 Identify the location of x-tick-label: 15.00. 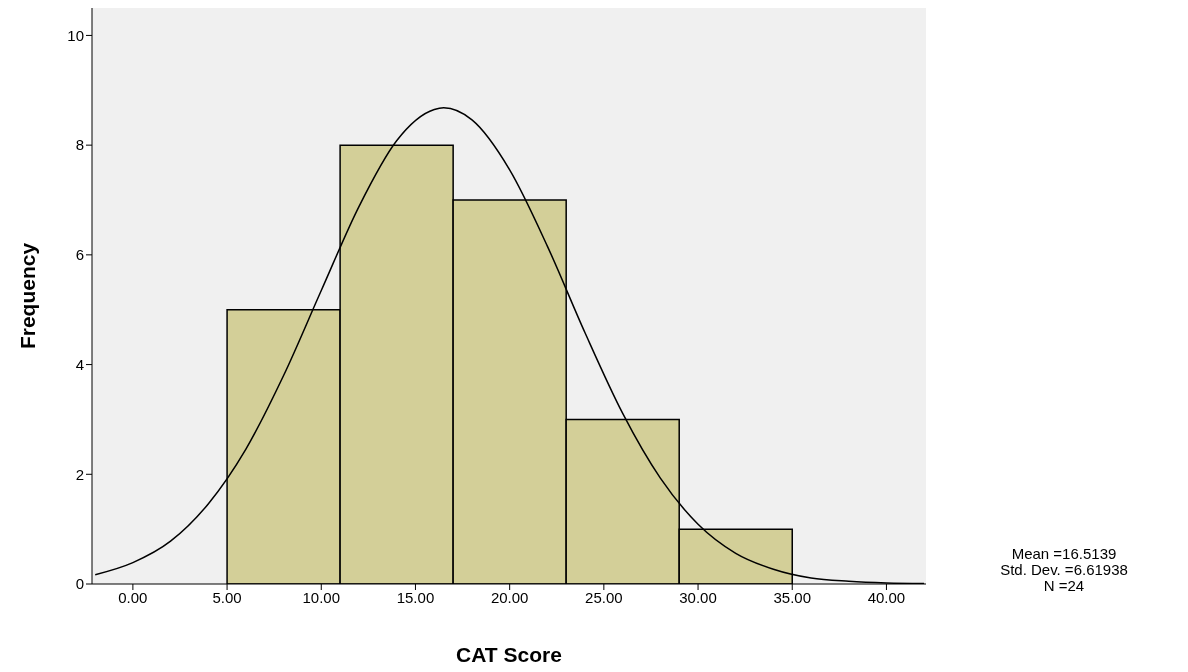
(415, 597).